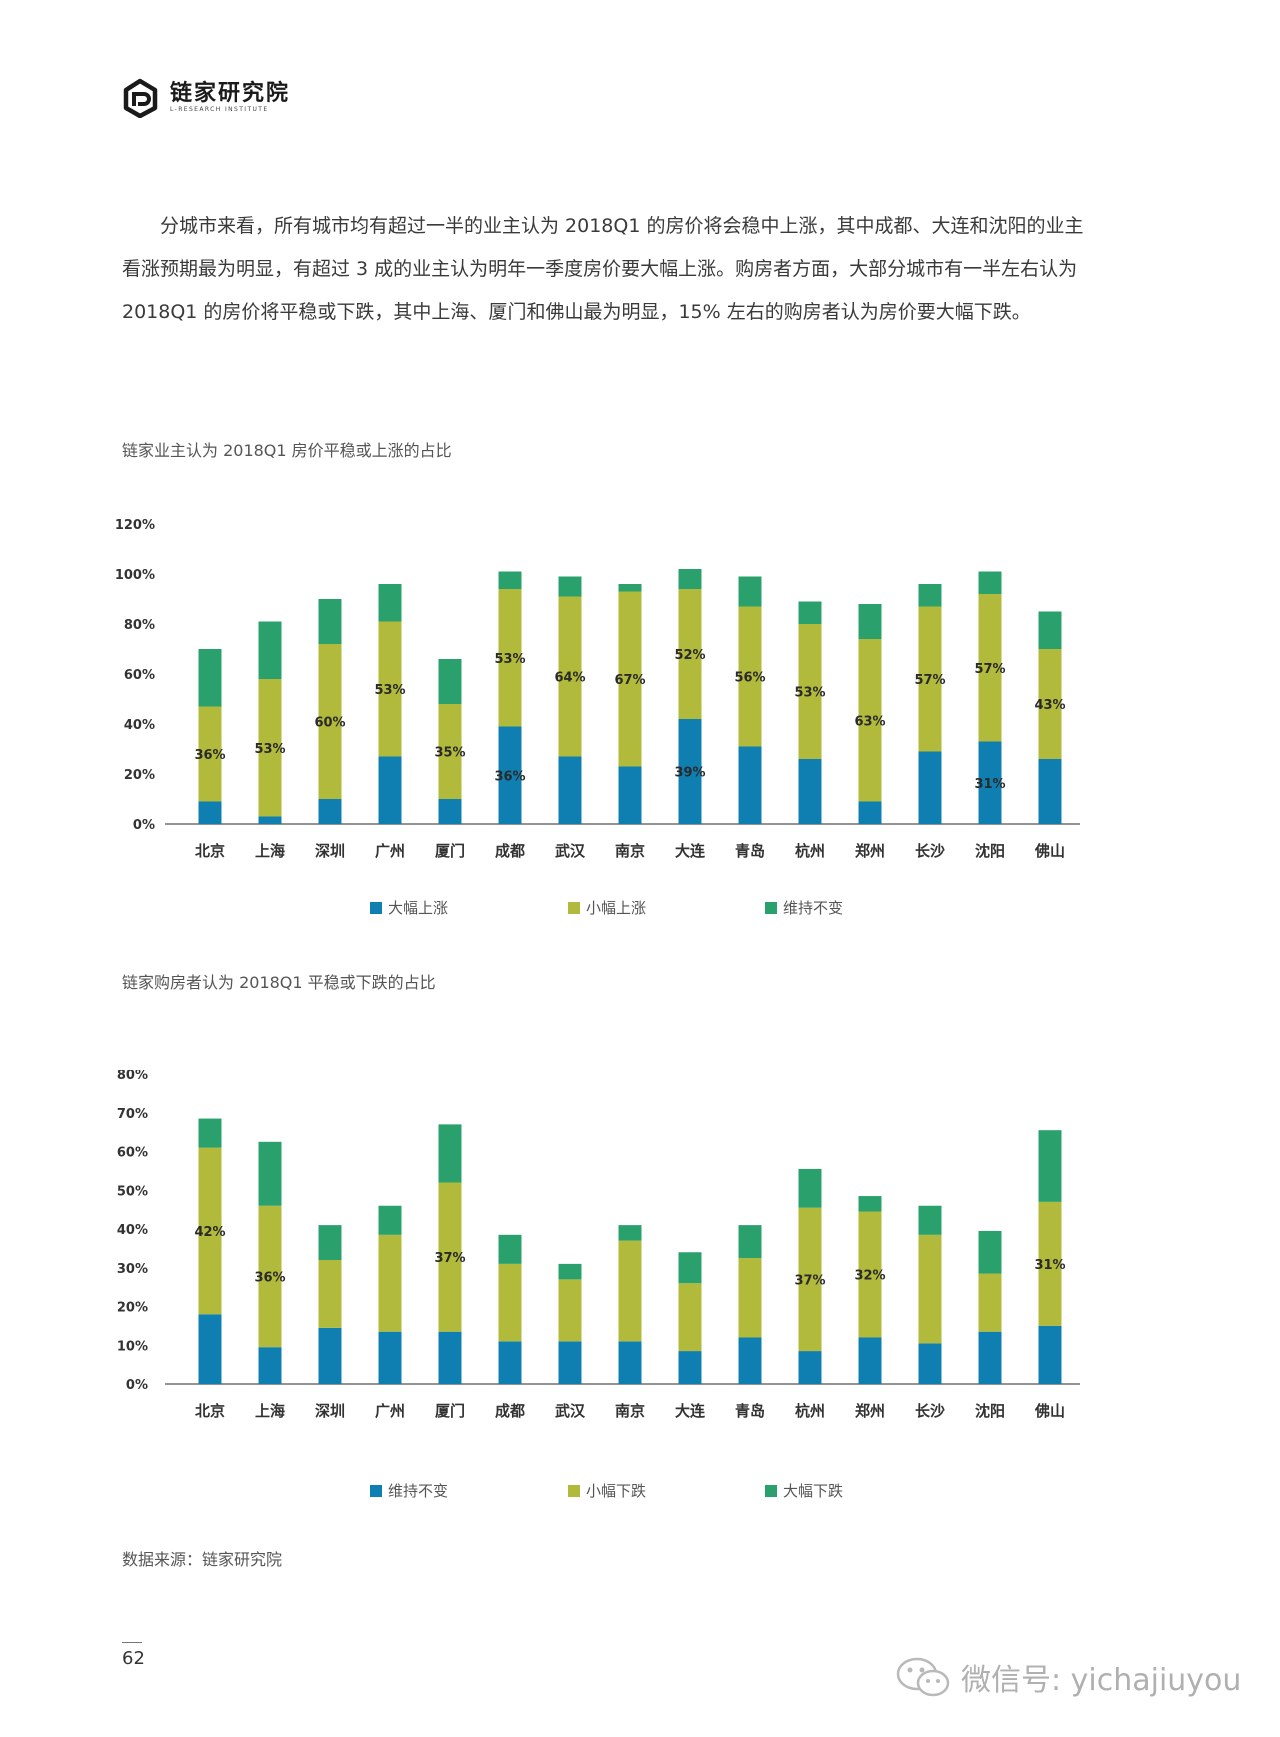 Image resolution: width=1280 pixels, height=1737 pixels. Describe the element at coordinates (140, 98) in the screenshot. I see `brand-mark-icon` at that location.